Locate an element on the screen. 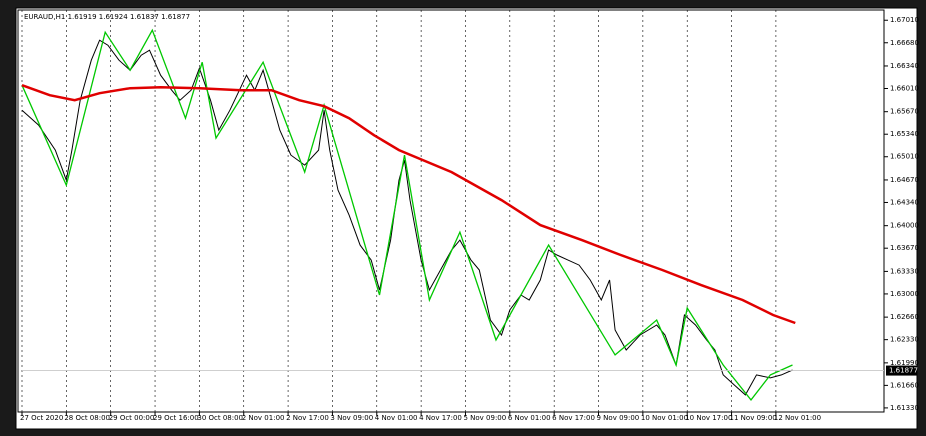 The width and height of the screenshot is (926, 436). y-tick-label: 1.66340 is located at coordinates (904, 66).